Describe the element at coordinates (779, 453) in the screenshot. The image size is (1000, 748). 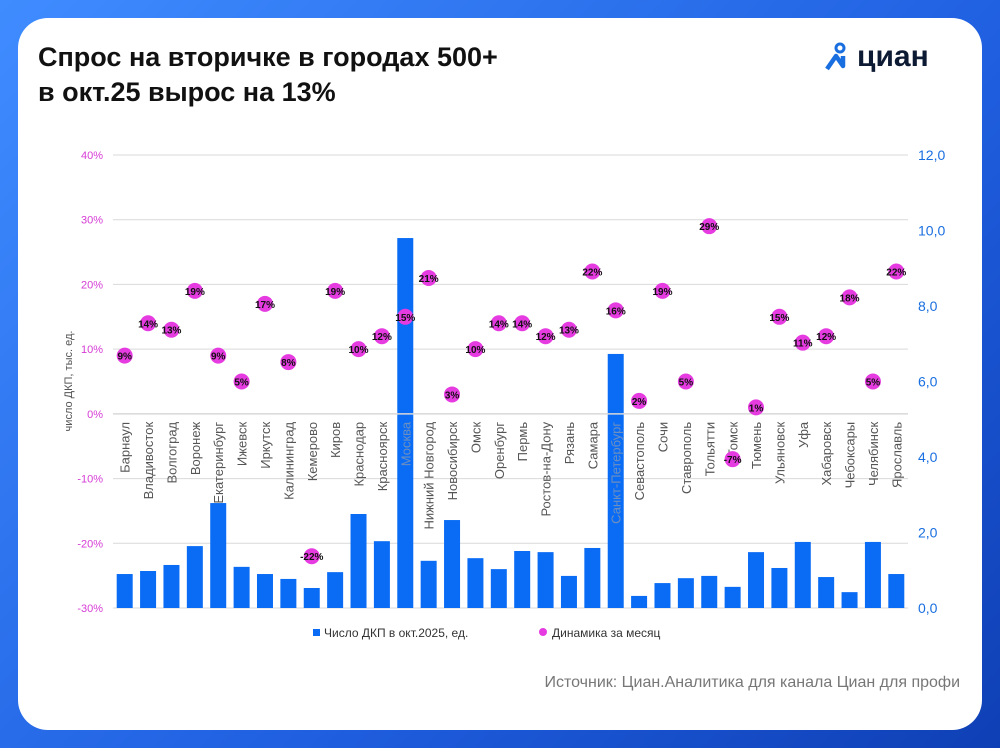
I see `category-label: Ульяновск` at that location.